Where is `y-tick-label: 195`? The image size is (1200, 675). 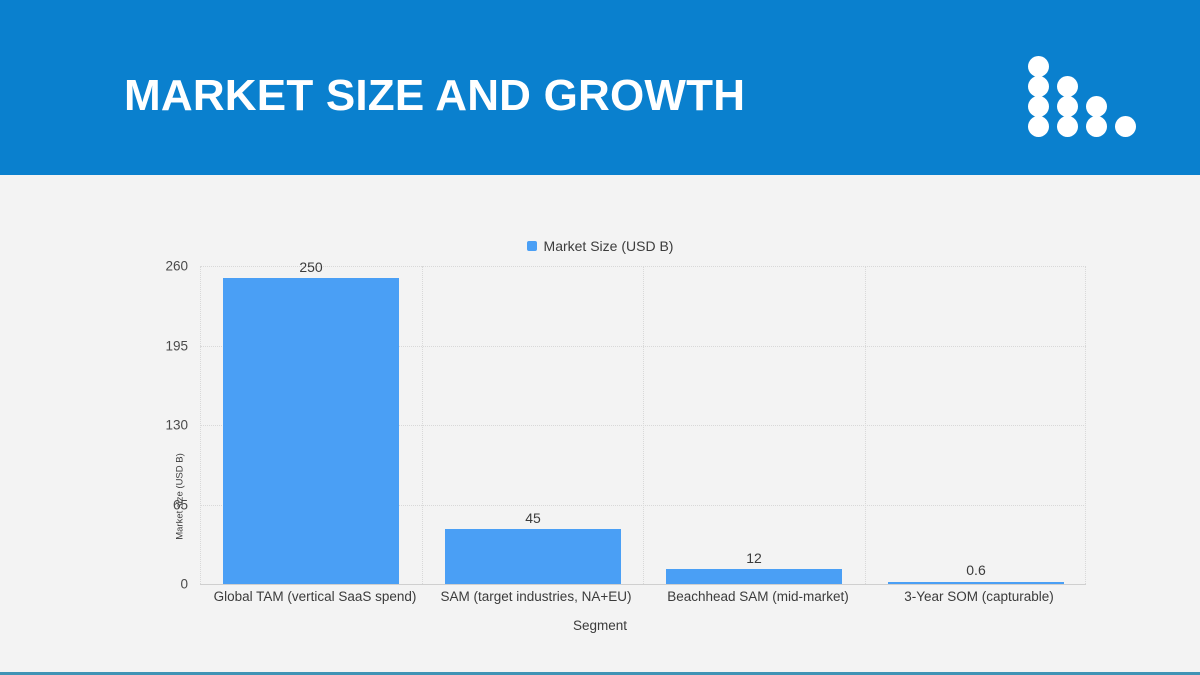
y-tick-label: 195 is located at coordinates (176, 345).